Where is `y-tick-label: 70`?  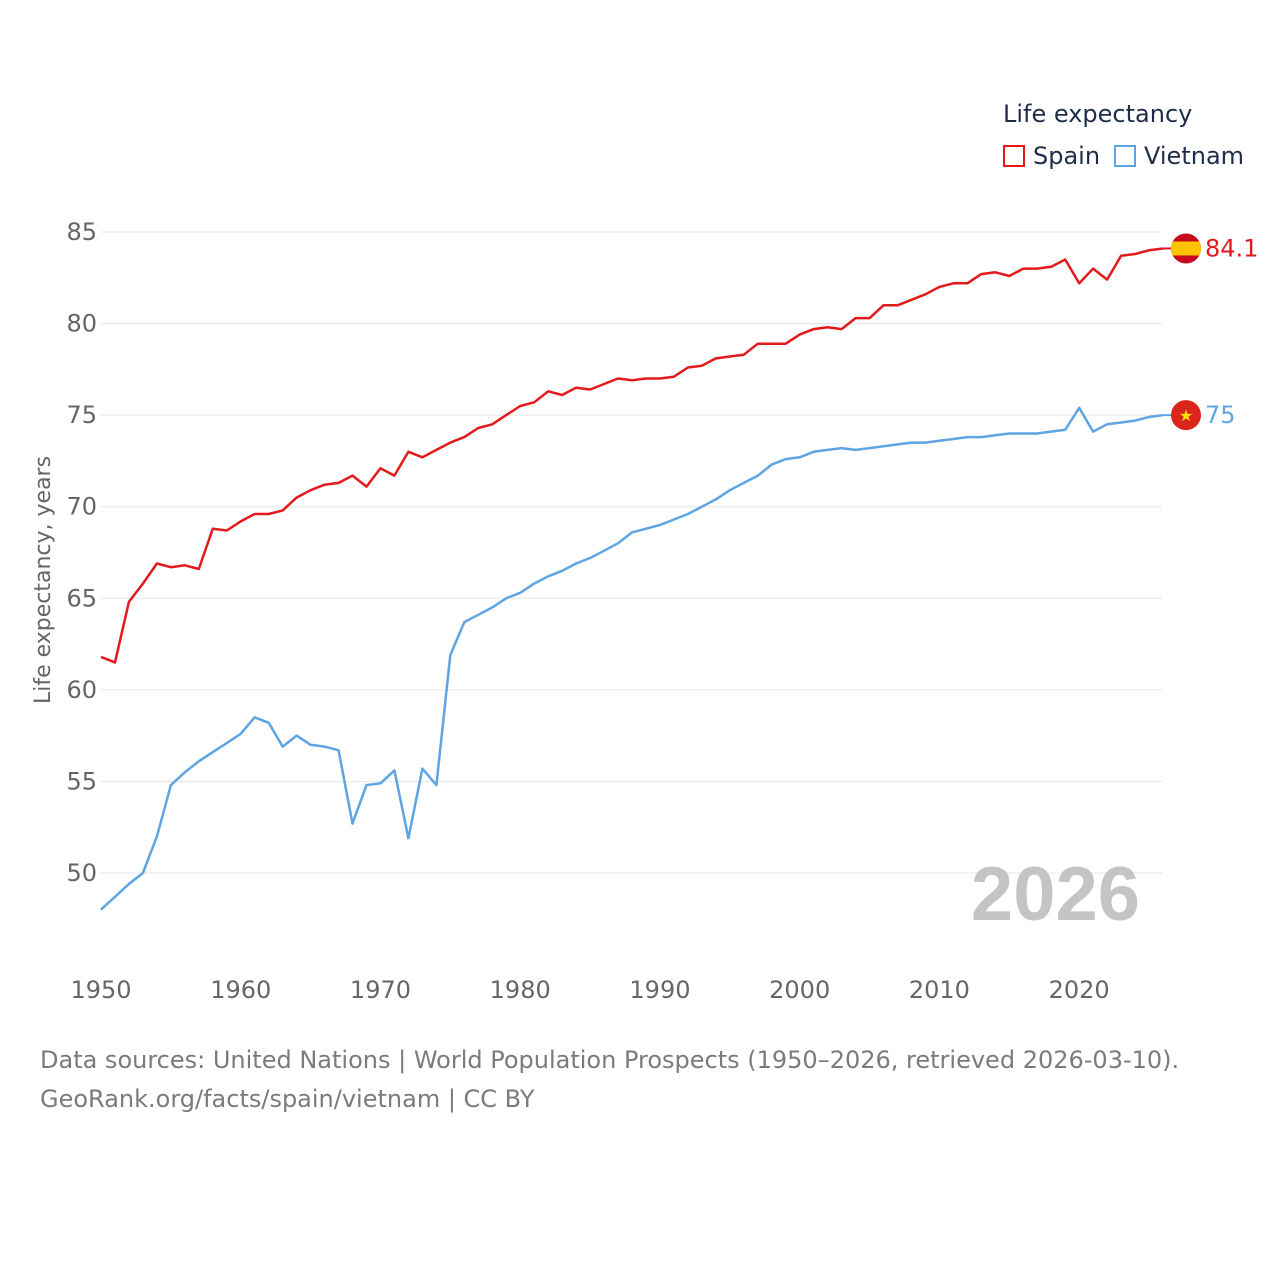 y-tick-label: 70 is located at coordinates (81, 507).